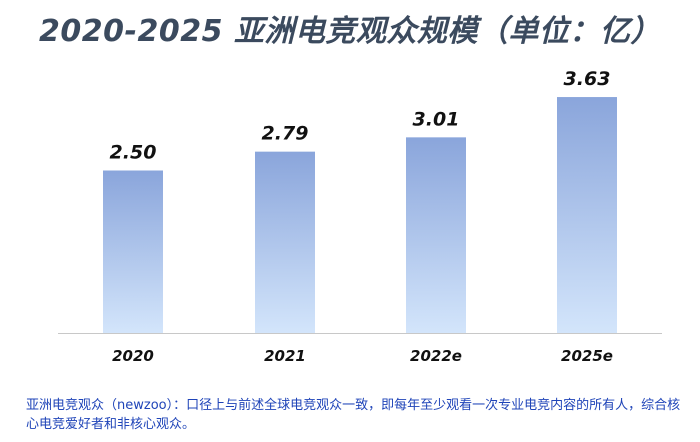  Describe the element at coordinates (133, 251) in the screenshot. I see `bar-2020` at that location.